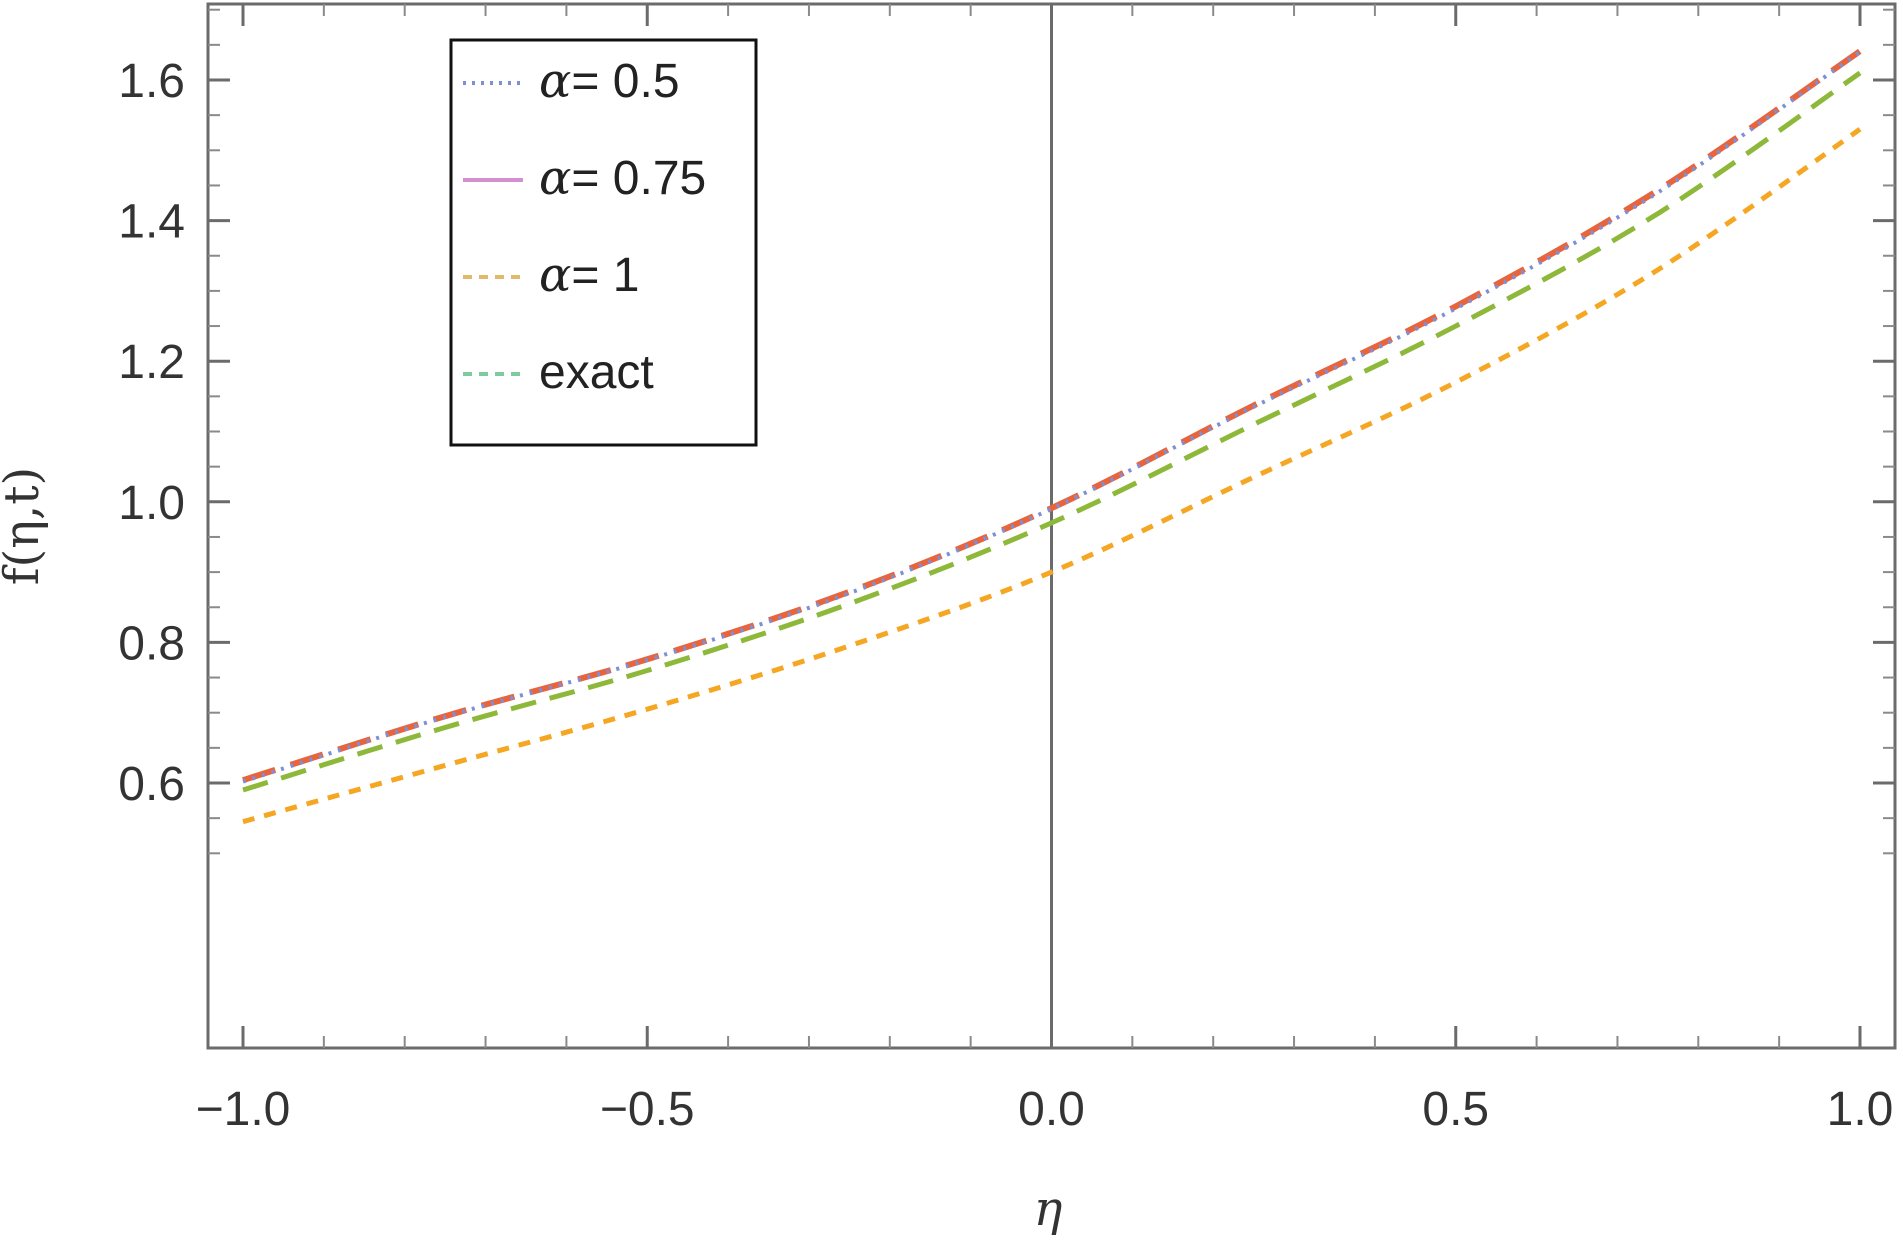  What do you see at coordinates (151, 81) in the screenshot?
I see `y-tick-label: 1.6` at bounding box center [151, 81].